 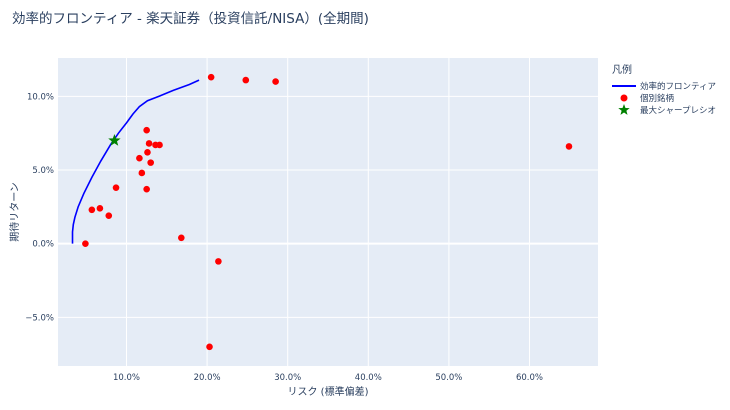 What do you see at coordinates (624, 109) in the screenshot?
I see `legend-star-icon` at bounding box center [624, 109].